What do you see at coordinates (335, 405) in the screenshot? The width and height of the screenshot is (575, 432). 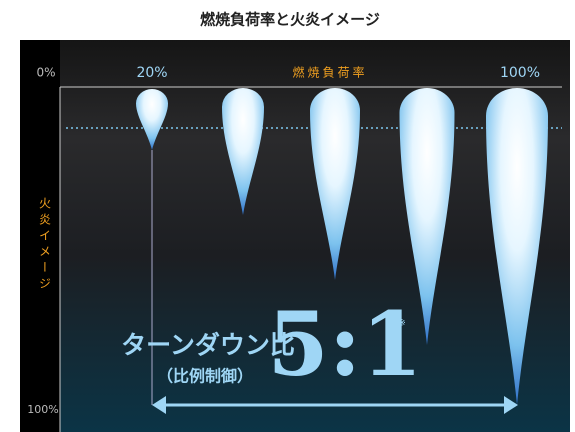 I see `turndown-arrow` at bounding box center [335, 405].